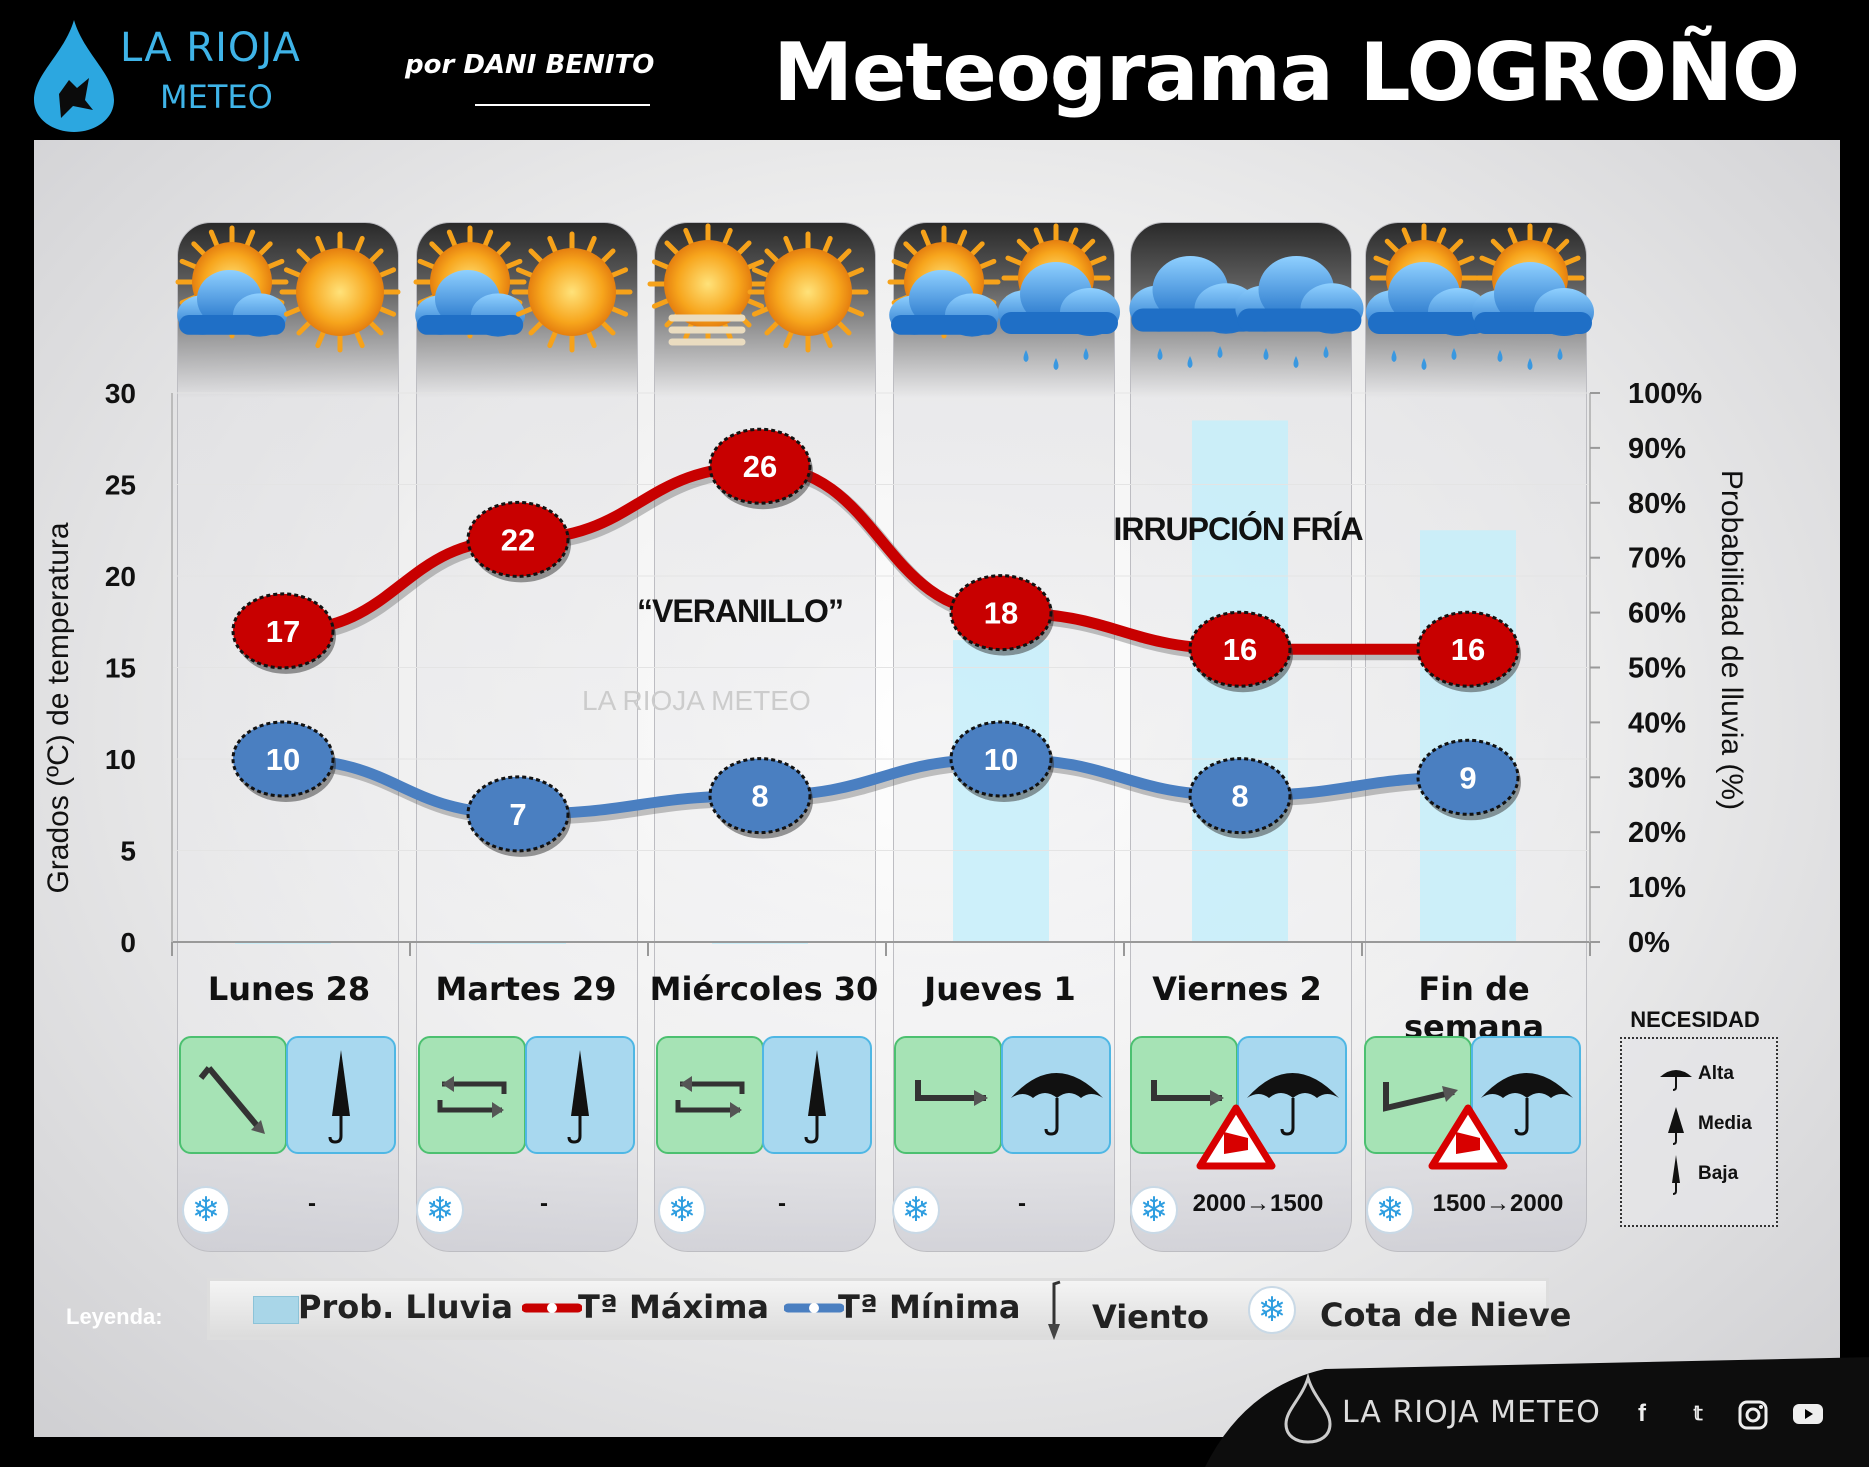 The height and width of the screenshot is (1467, 1869). What do you see at coordinates (1059, 296) in the screenshot?
I see `partly-cloudy-rain-icon` at bounding box center [1059, 296].